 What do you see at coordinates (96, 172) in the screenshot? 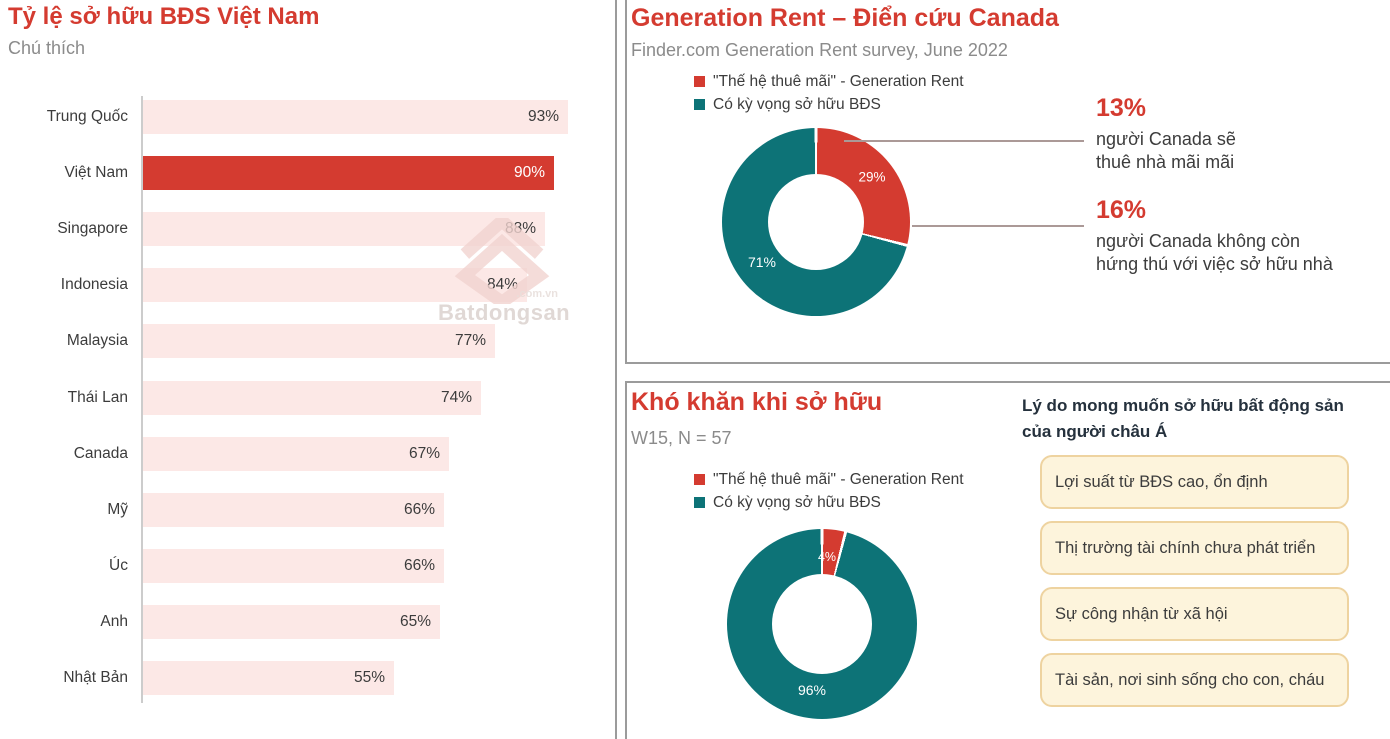
I see `country-label: Việt Nam` at bounding box center [96, 172].